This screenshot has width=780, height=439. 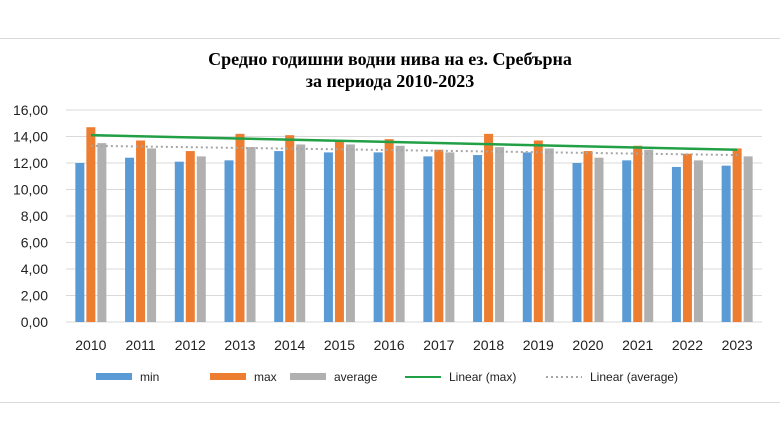 I want to click on y-axis-ticks: 0,00 2,00 4,00 6,00 8,00 10,00 12,00 14,00 16,00, so click(x=30, y=216).